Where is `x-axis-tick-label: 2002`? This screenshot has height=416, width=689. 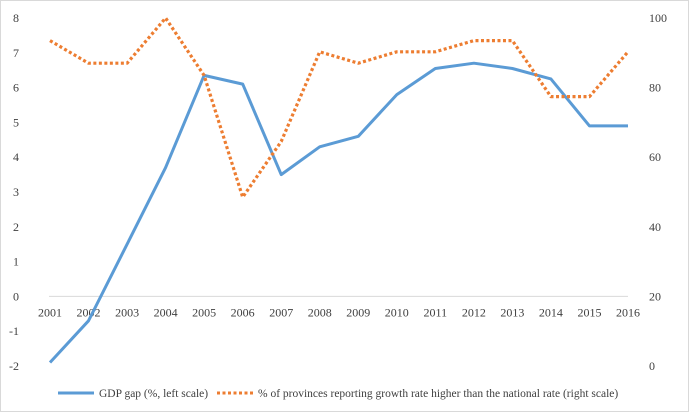
x-axis-tick-label: 2002 is located at coordinates (89, 312).